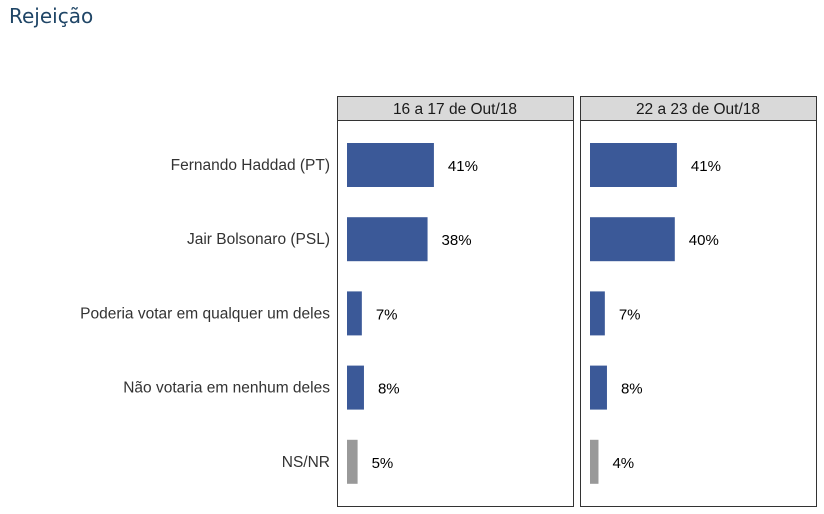 This screenshot has width=824, height=514. I want to click on panel-title: 16 a 17 de Out/18, so click(455, 109).